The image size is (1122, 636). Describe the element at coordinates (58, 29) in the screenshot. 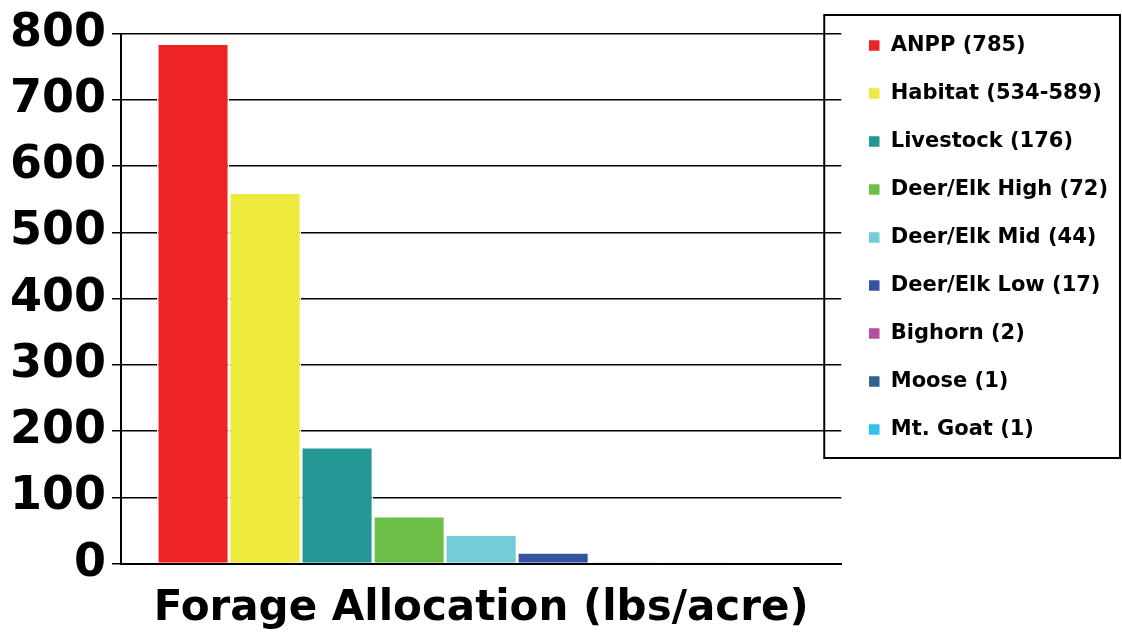

I see `y-tick-label: 800` at that location.